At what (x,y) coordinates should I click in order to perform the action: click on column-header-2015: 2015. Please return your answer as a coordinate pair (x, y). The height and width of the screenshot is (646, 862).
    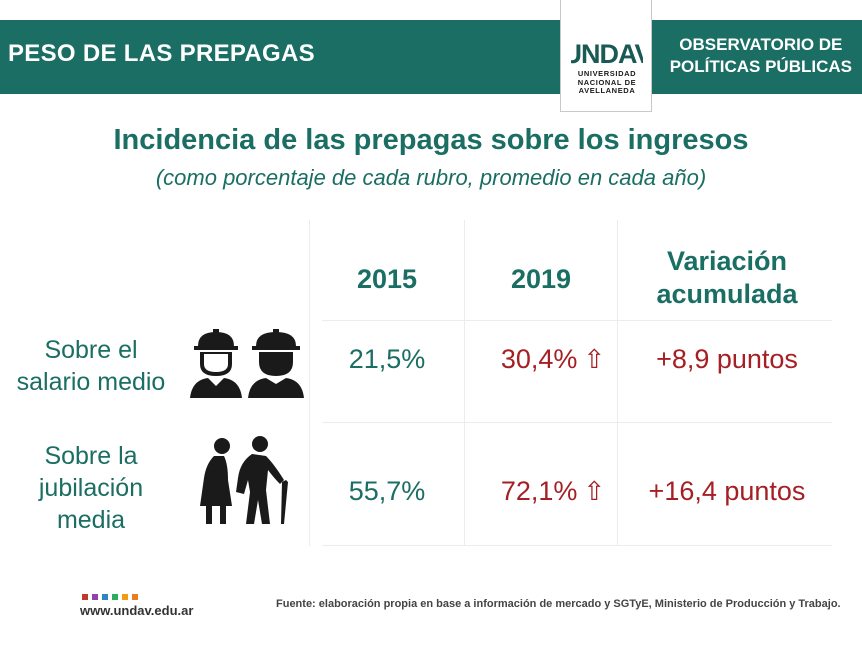
    Looking at the image, I should click on (387, 279).